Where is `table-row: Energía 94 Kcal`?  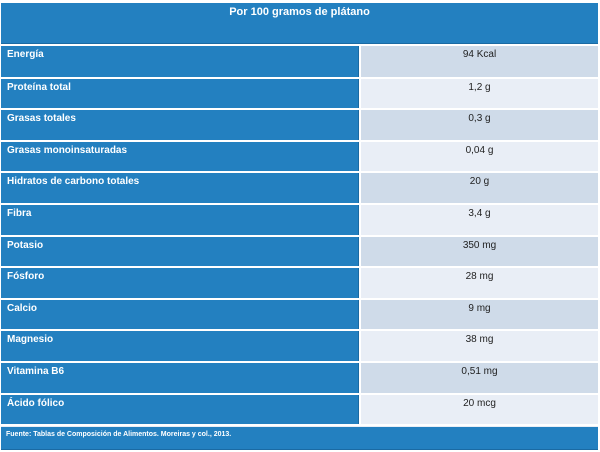 table-row: Energía 94 Kcal is located at coordinates (299, 61).